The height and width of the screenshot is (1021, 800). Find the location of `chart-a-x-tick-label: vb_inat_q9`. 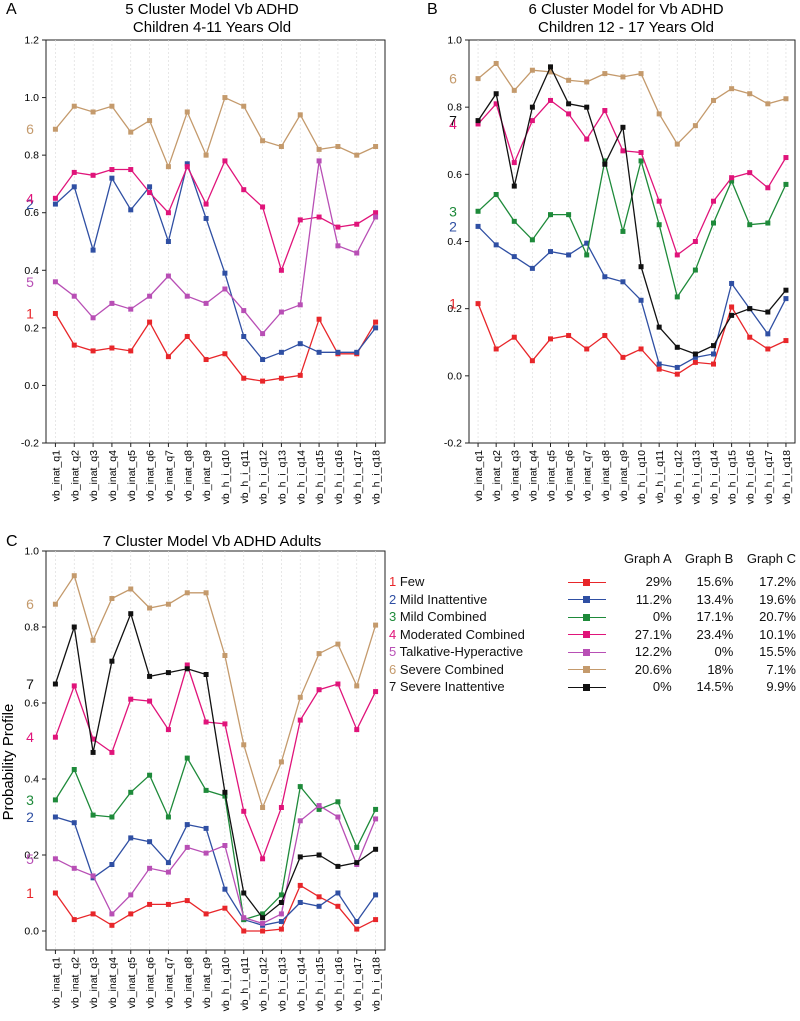

chart-a-x-tick-label: vb_inat_q9 is located at coordinates (207, 476).